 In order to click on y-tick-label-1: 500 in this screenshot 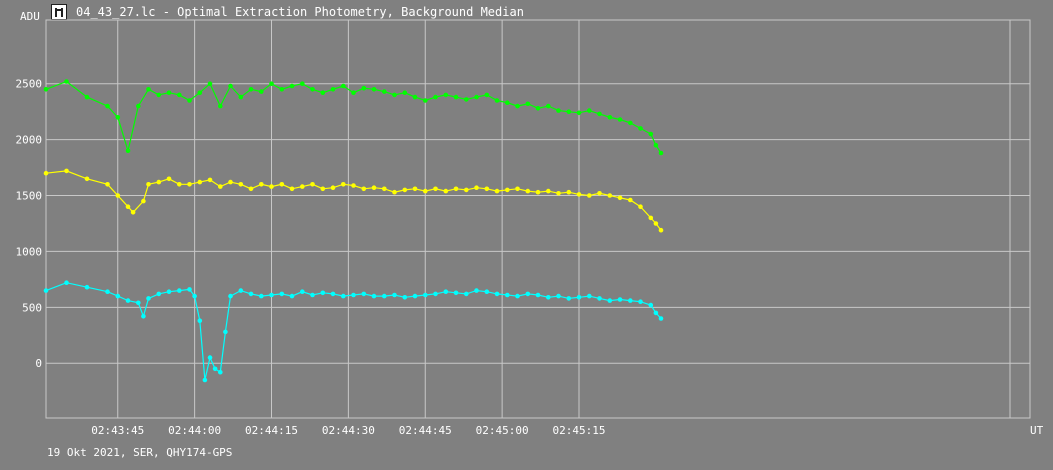, I will do `click(32, 307)`.